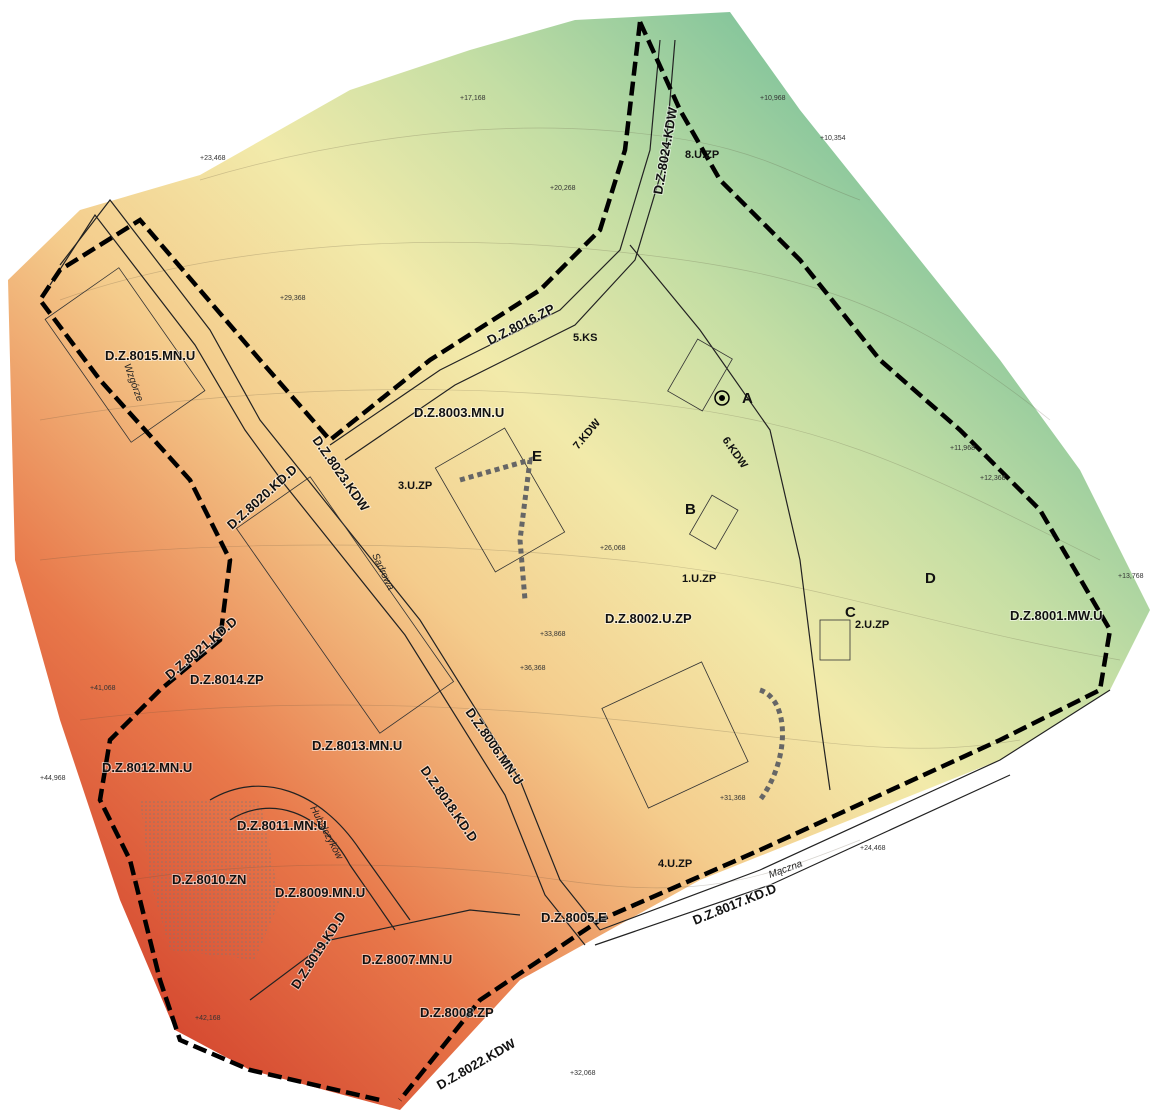 The image size is (1152, 1114). Describe the element at coordinates (227, 679) in the screenshot. I see `zone-label: D.Z.8014.ZP` at that location.